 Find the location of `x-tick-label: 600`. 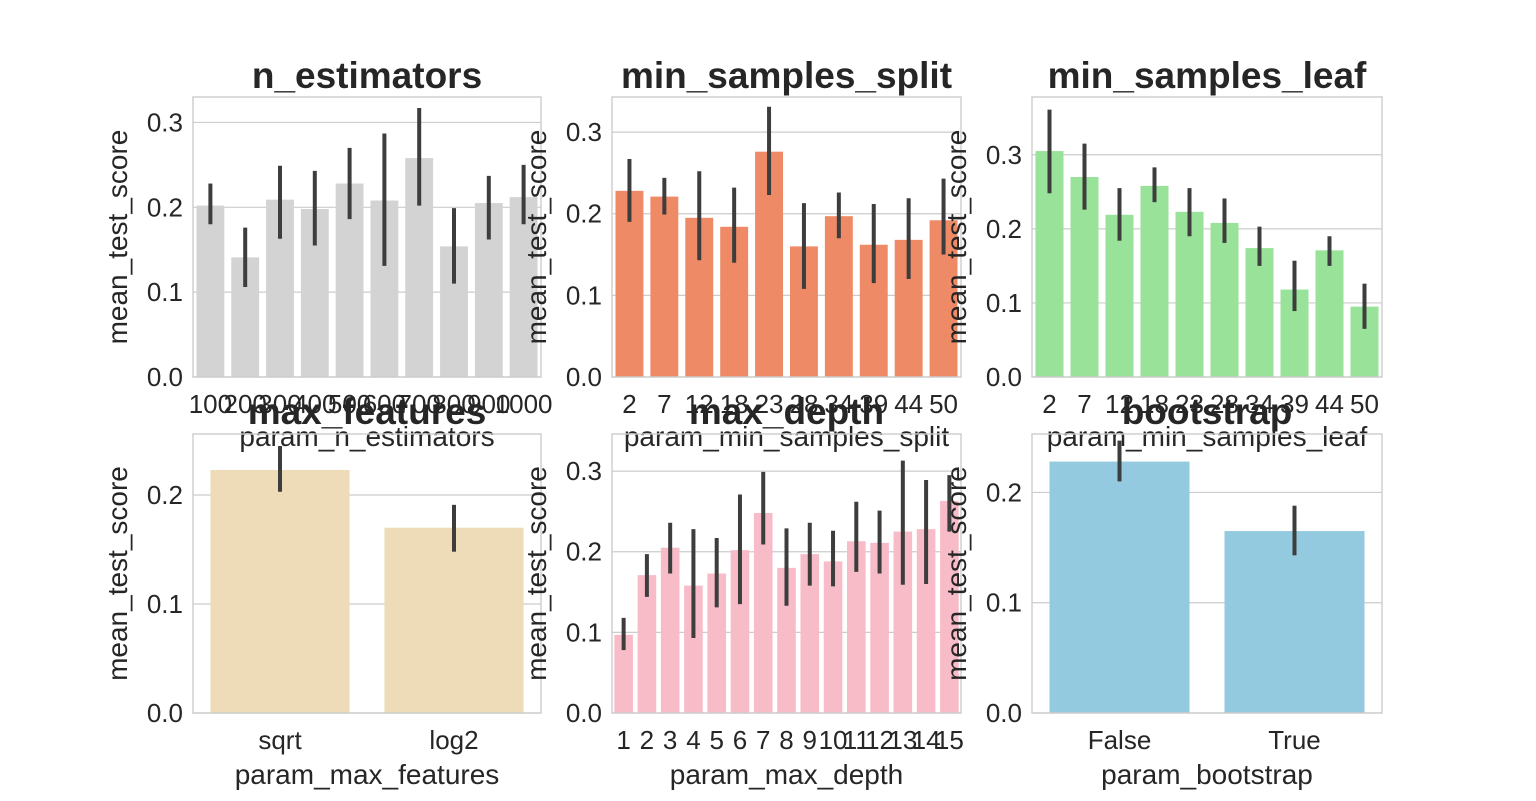

x-tick-label: 600 is located at coordinates (384, 404).